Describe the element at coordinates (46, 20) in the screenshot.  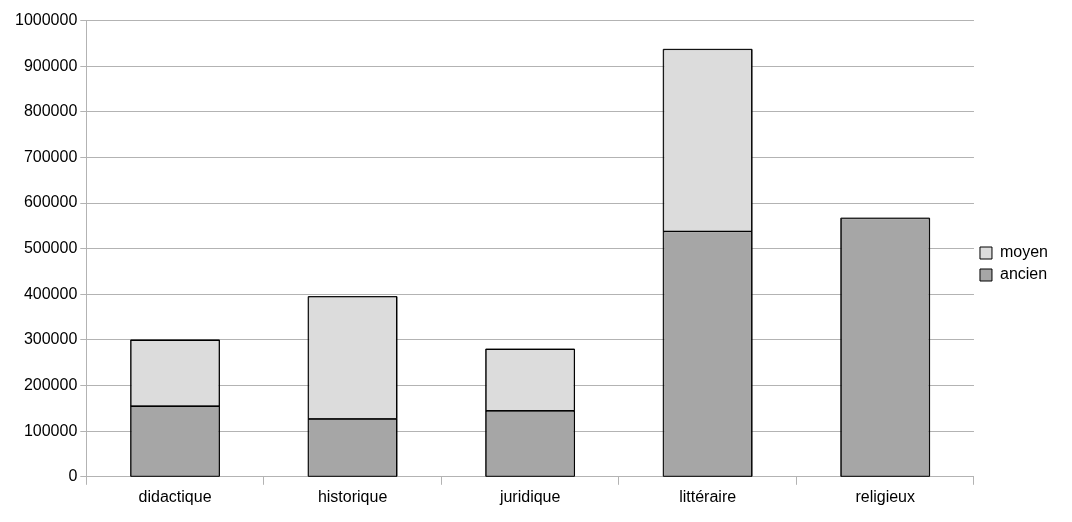
I see `y-tick-label: 1000000` at that location.